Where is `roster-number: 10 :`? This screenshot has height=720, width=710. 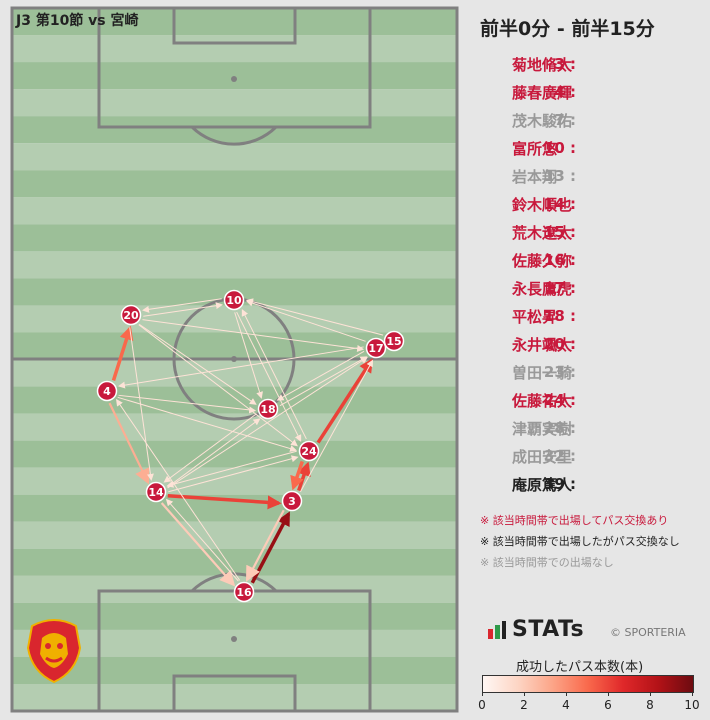
roster-number: 10 : is located at coordinates (559, 148).